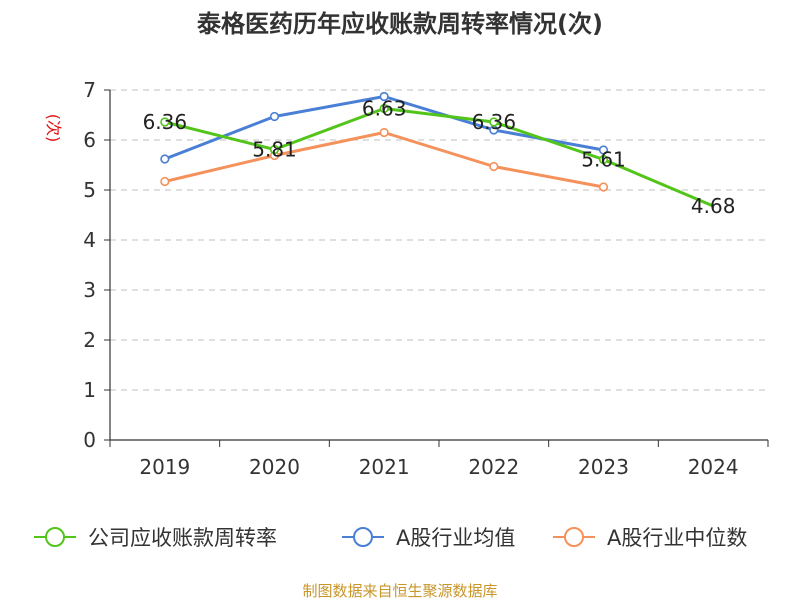  Describe the element at coordinates (400, 24) in the screenshot. I see `chart-title: 泰格医药历年应收账款周转率情况(次)` at that location.